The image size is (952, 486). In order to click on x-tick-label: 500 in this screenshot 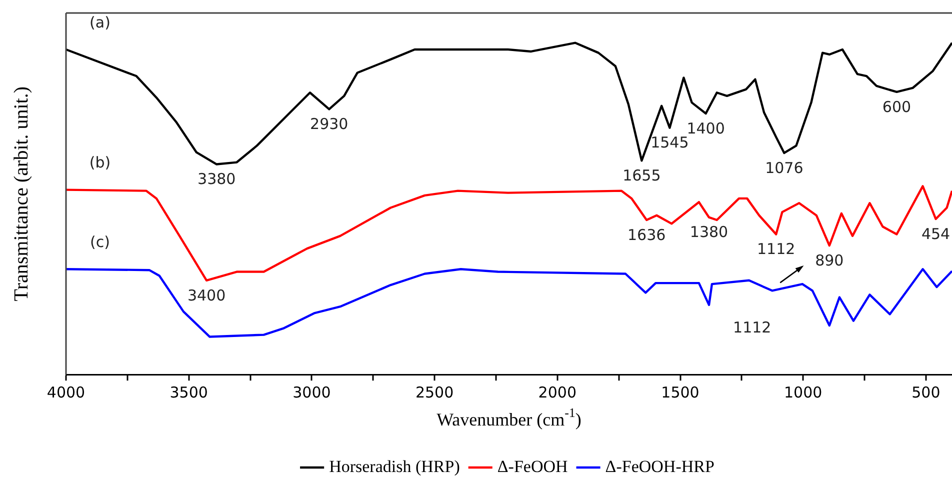, I will do `click(926, 392)`.